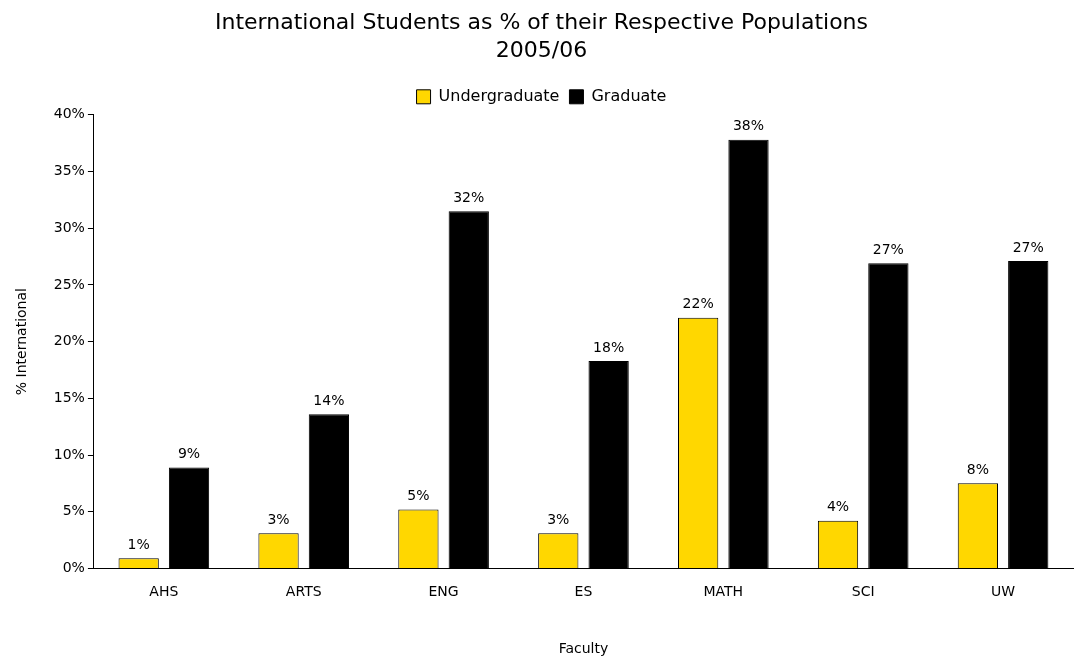  I want to click on y-tick-label: 5%, so click(73, 510).